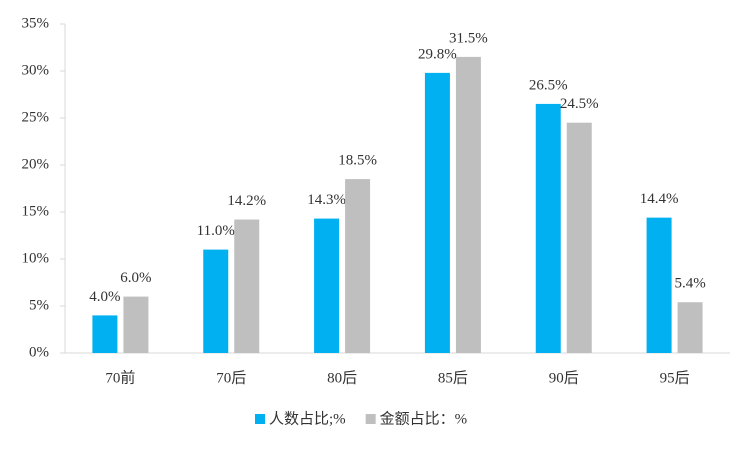 This screenshot has height=450, width=750. I want to click on y-tick-label: 35%, so click(36, 23).